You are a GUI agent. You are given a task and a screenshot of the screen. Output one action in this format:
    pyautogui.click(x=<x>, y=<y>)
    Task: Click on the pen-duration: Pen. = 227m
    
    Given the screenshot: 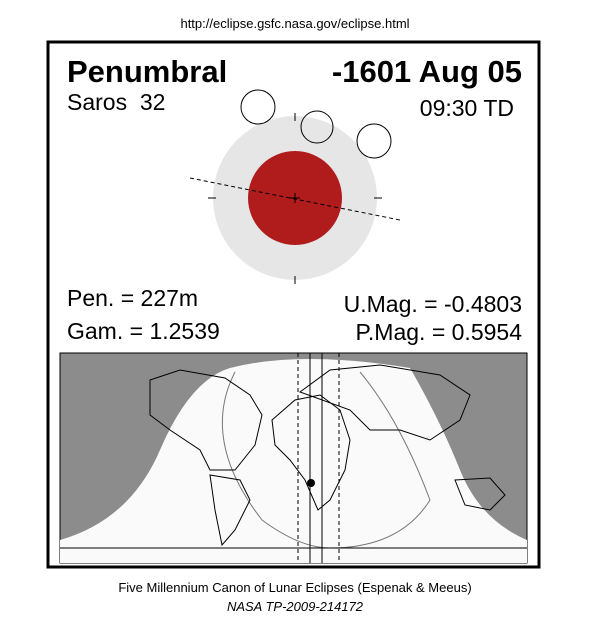 What is the action you would take?
    pyautogui.click(x=132, y=298)
    